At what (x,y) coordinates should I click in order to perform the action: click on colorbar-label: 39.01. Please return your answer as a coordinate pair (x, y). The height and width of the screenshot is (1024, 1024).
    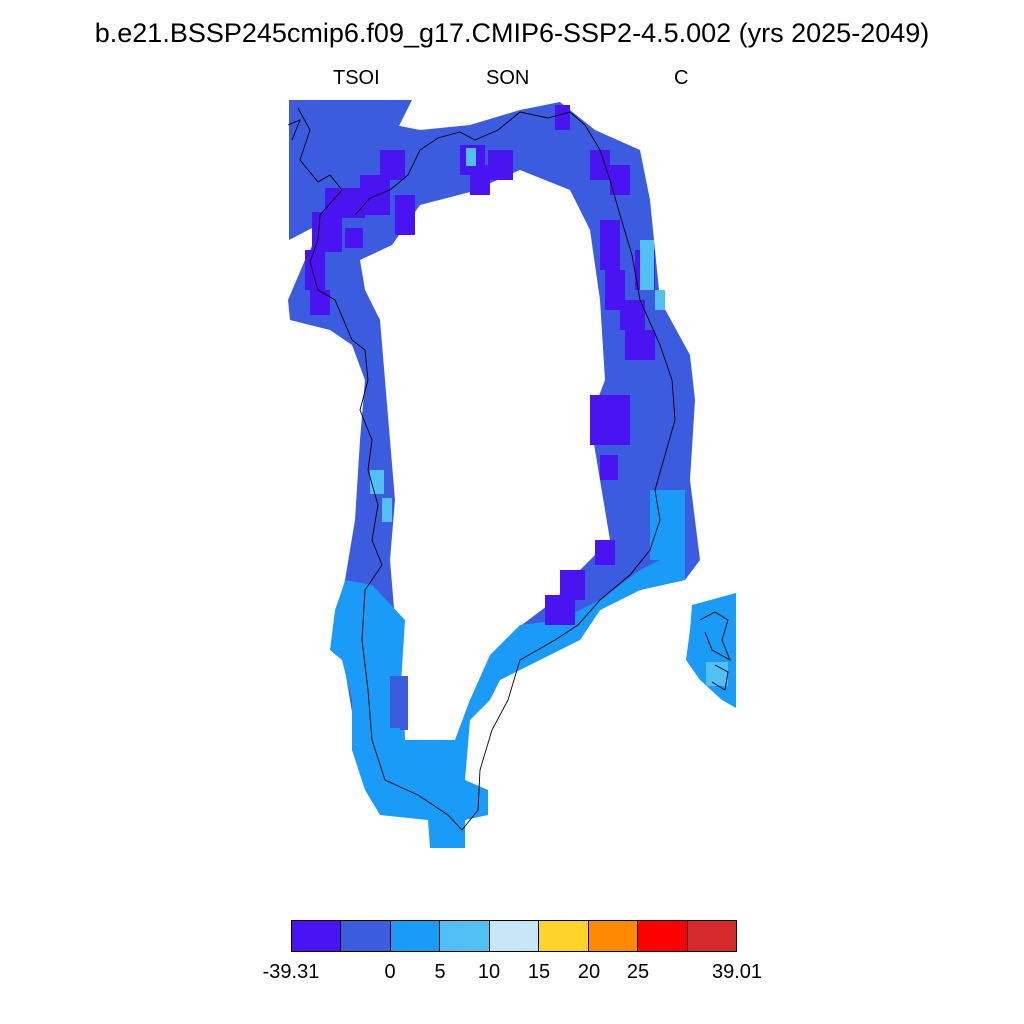
    Looking at the image, I should click on (737, 972).